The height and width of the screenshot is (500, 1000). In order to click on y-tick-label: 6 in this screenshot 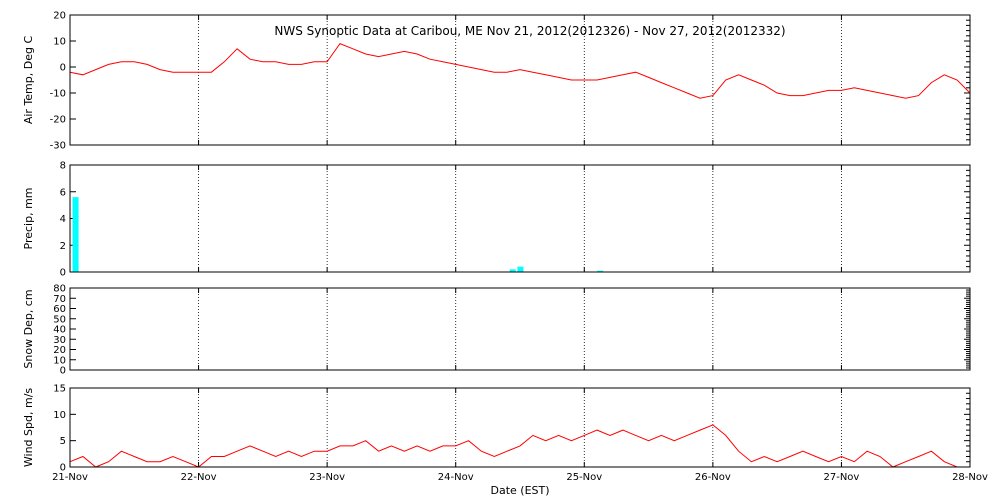, I will do `click(63, 192)`.